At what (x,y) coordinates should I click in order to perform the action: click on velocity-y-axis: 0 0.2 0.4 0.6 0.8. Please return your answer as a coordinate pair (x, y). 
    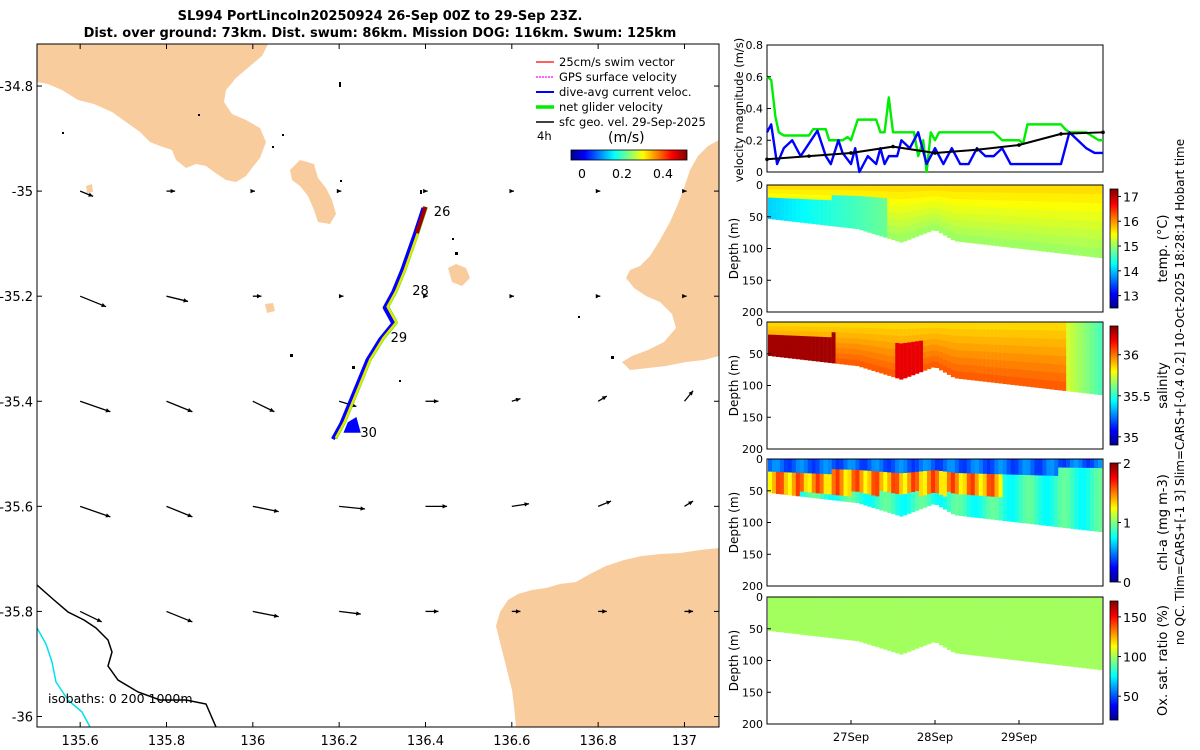
    Looking at the image, I should click on (758, 109).